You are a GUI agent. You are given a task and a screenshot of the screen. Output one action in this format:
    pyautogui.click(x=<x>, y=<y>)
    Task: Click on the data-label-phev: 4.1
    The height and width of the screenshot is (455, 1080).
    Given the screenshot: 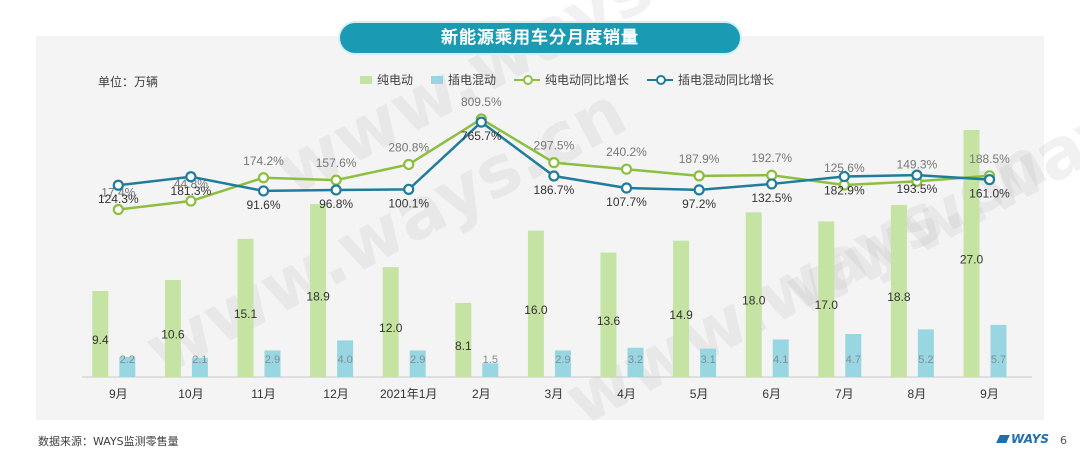 What is the action you would take?
    pyautogui.click(x=780, y=360)
    